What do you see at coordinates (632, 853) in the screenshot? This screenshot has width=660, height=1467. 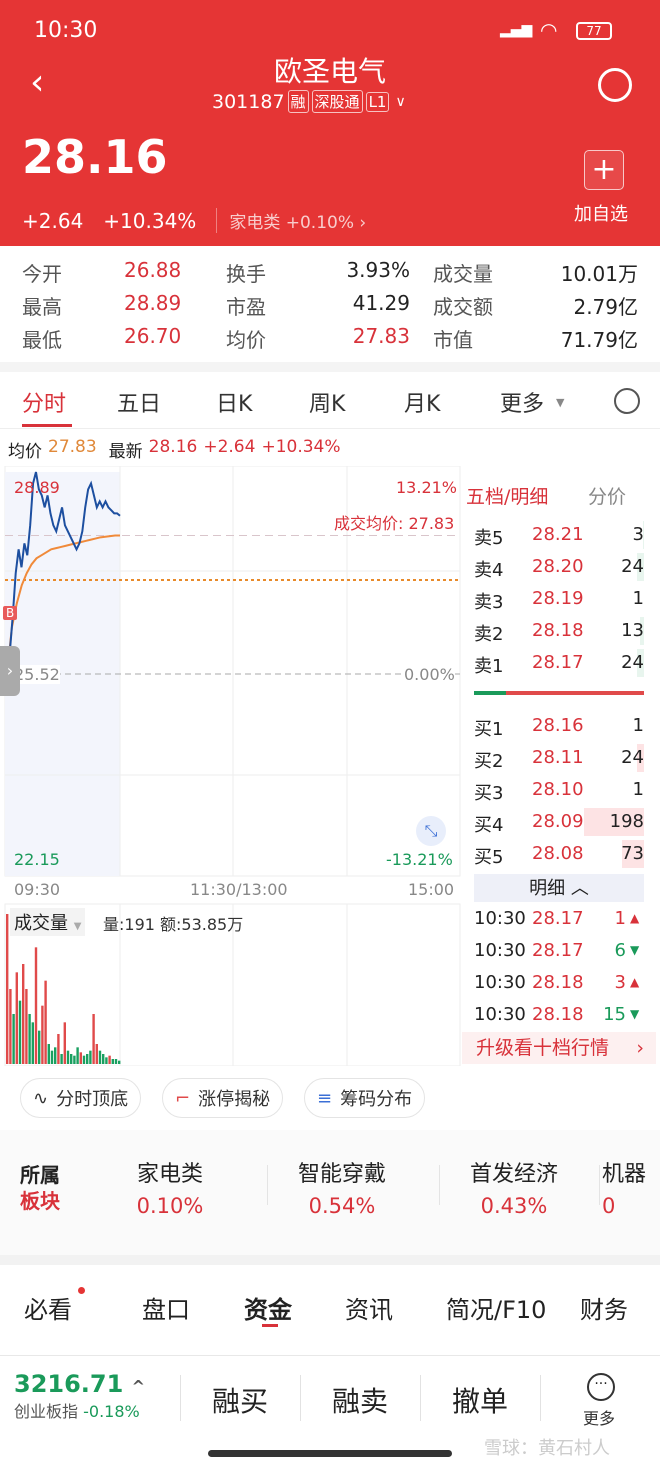 I see `level-volume: 73` at bounding box center [632, 853].